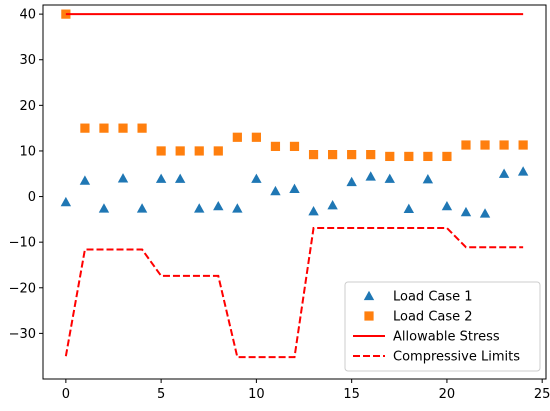 The height and width of the screenshot is (411, 550). I want to click on y-tick-label: 0, so click(32, 197).